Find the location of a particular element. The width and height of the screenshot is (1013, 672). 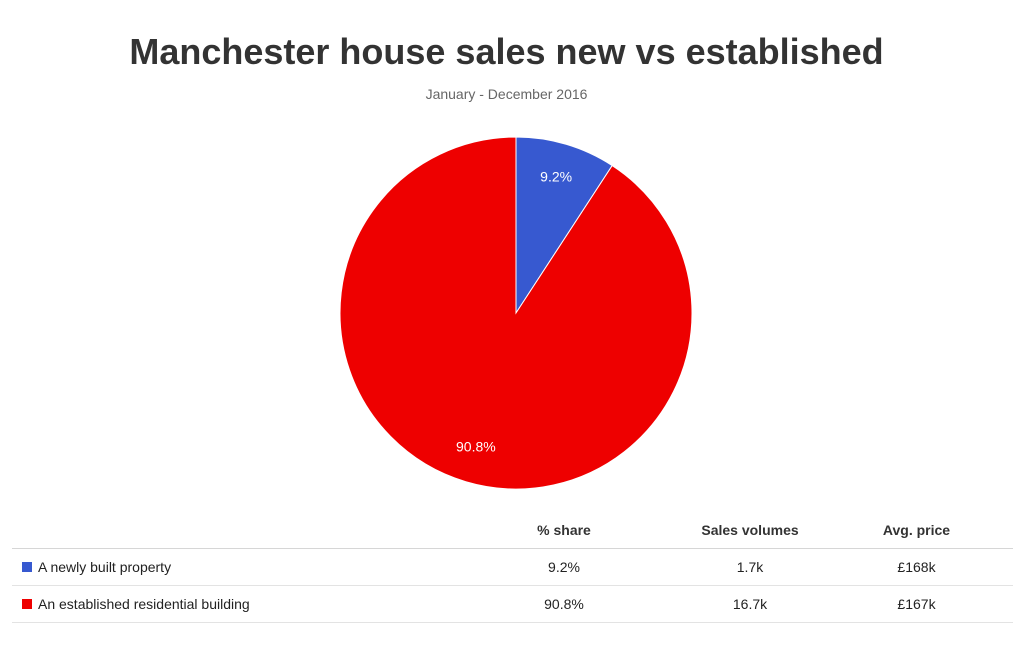

pie-slice-label: 9.2% is located at coordinates (556, 177).